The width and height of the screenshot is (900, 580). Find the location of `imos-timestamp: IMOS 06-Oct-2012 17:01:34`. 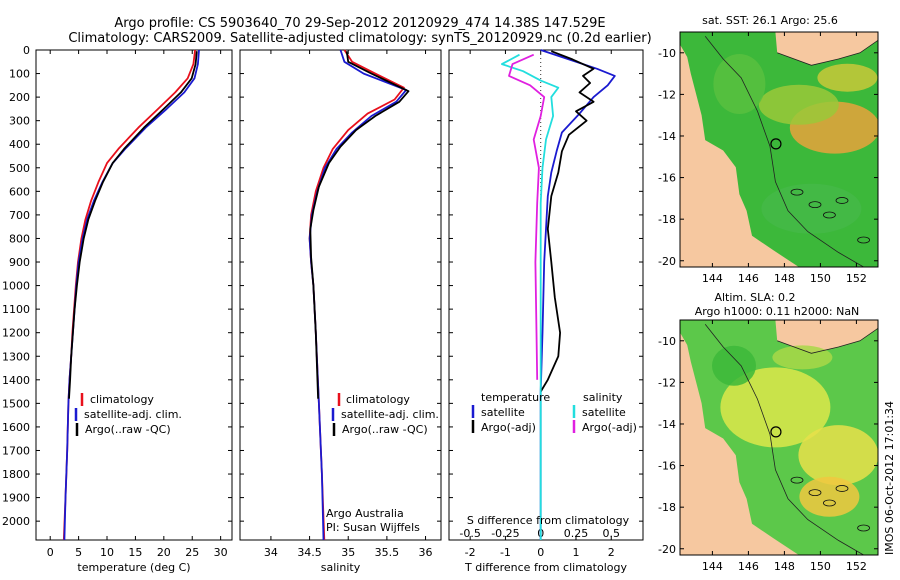

imos-timestamp: IMOS 06-Oct-2012 17:01:34 is located at coordinates (889, 478).